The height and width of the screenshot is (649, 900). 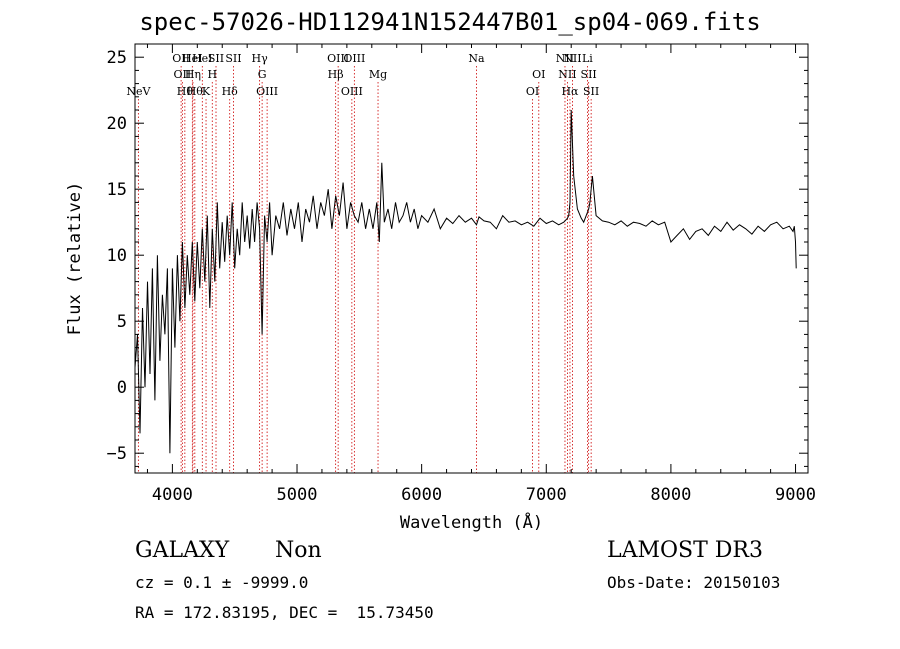 I want to click on survey-label: LAMOST DR3, so click(x=685, y=550).